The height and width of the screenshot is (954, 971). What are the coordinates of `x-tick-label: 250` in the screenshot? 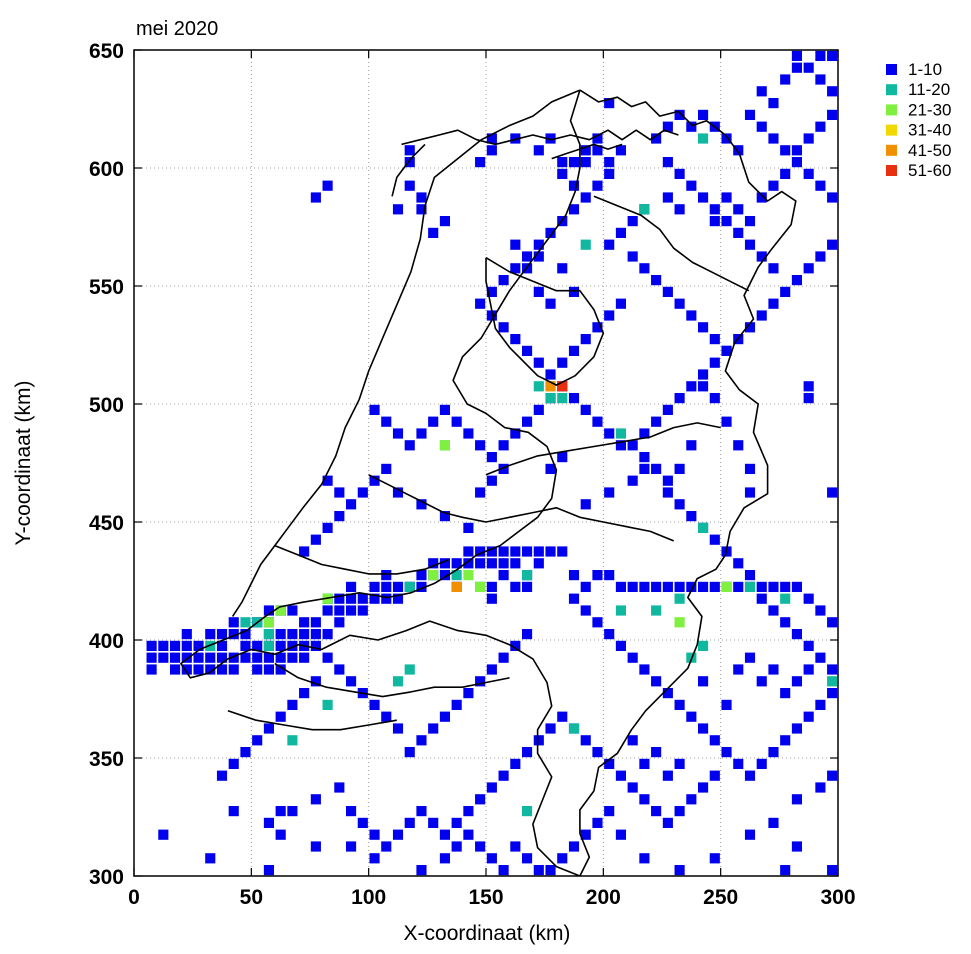 It's located at (720, 897).